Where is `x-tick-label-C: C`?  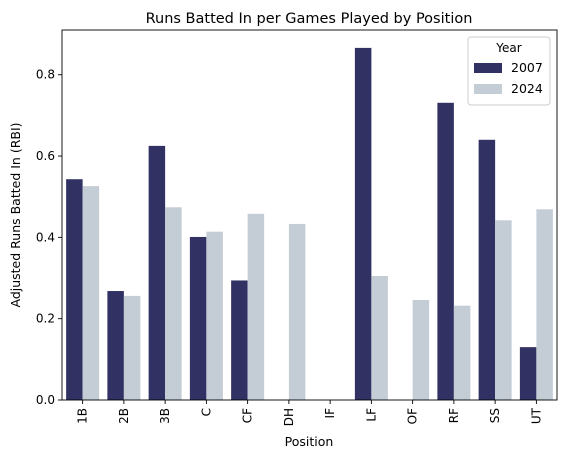
x-tick-label-C: C is located at coordinates (206, 412).